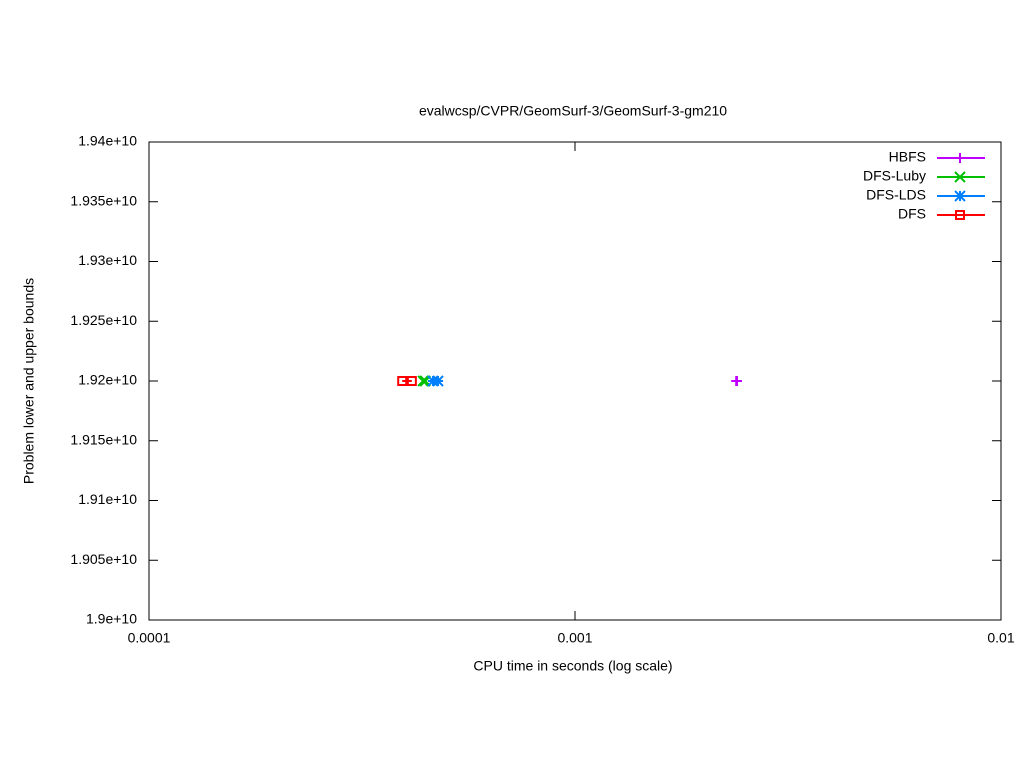  What do you see at coordinates (103, 320) in the screenshot?
I see `y-tick-label: 1.925e+10` at bounding box center [103, 320].